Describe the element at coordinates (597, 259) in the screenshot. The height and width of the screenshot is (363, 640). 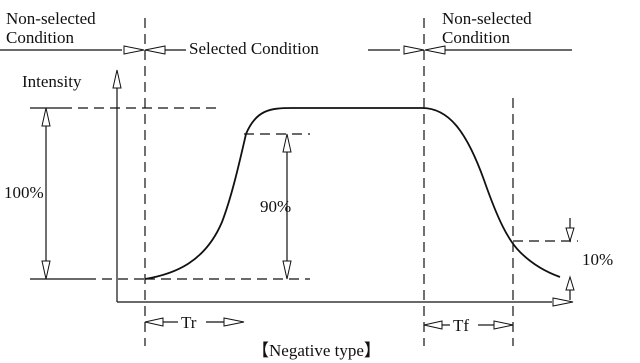
I see `label-10-percent: 10%` at that location.